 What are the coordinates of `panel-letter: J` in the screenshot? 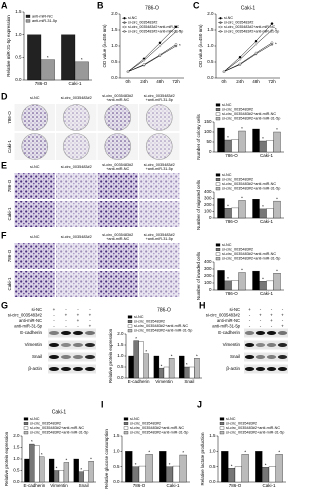 It's located at (199, 404).